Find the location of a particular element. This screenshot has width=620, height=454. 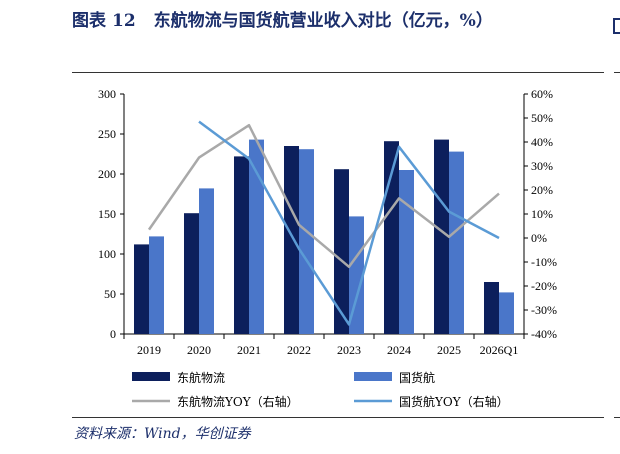

x-tick-label: 2024 is located at coordinates (399, 350).